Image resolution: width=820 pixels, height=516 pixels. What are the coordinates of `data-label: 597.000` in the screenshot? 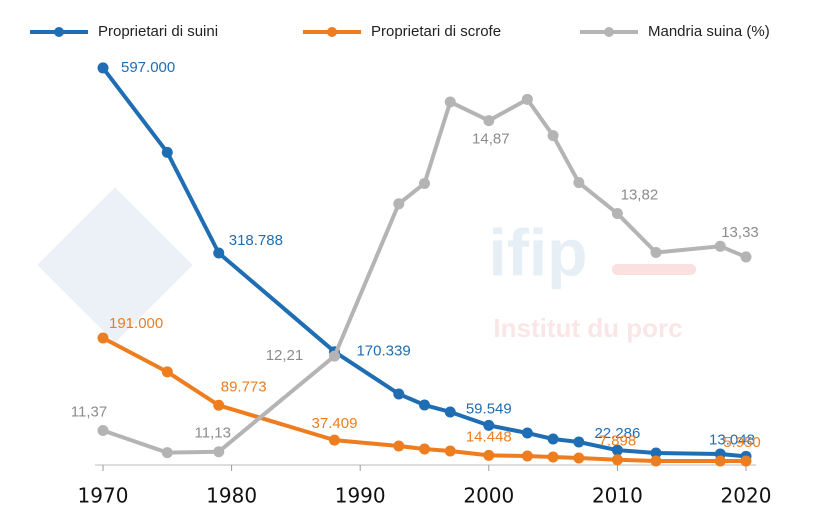 It's located at (148, 67).